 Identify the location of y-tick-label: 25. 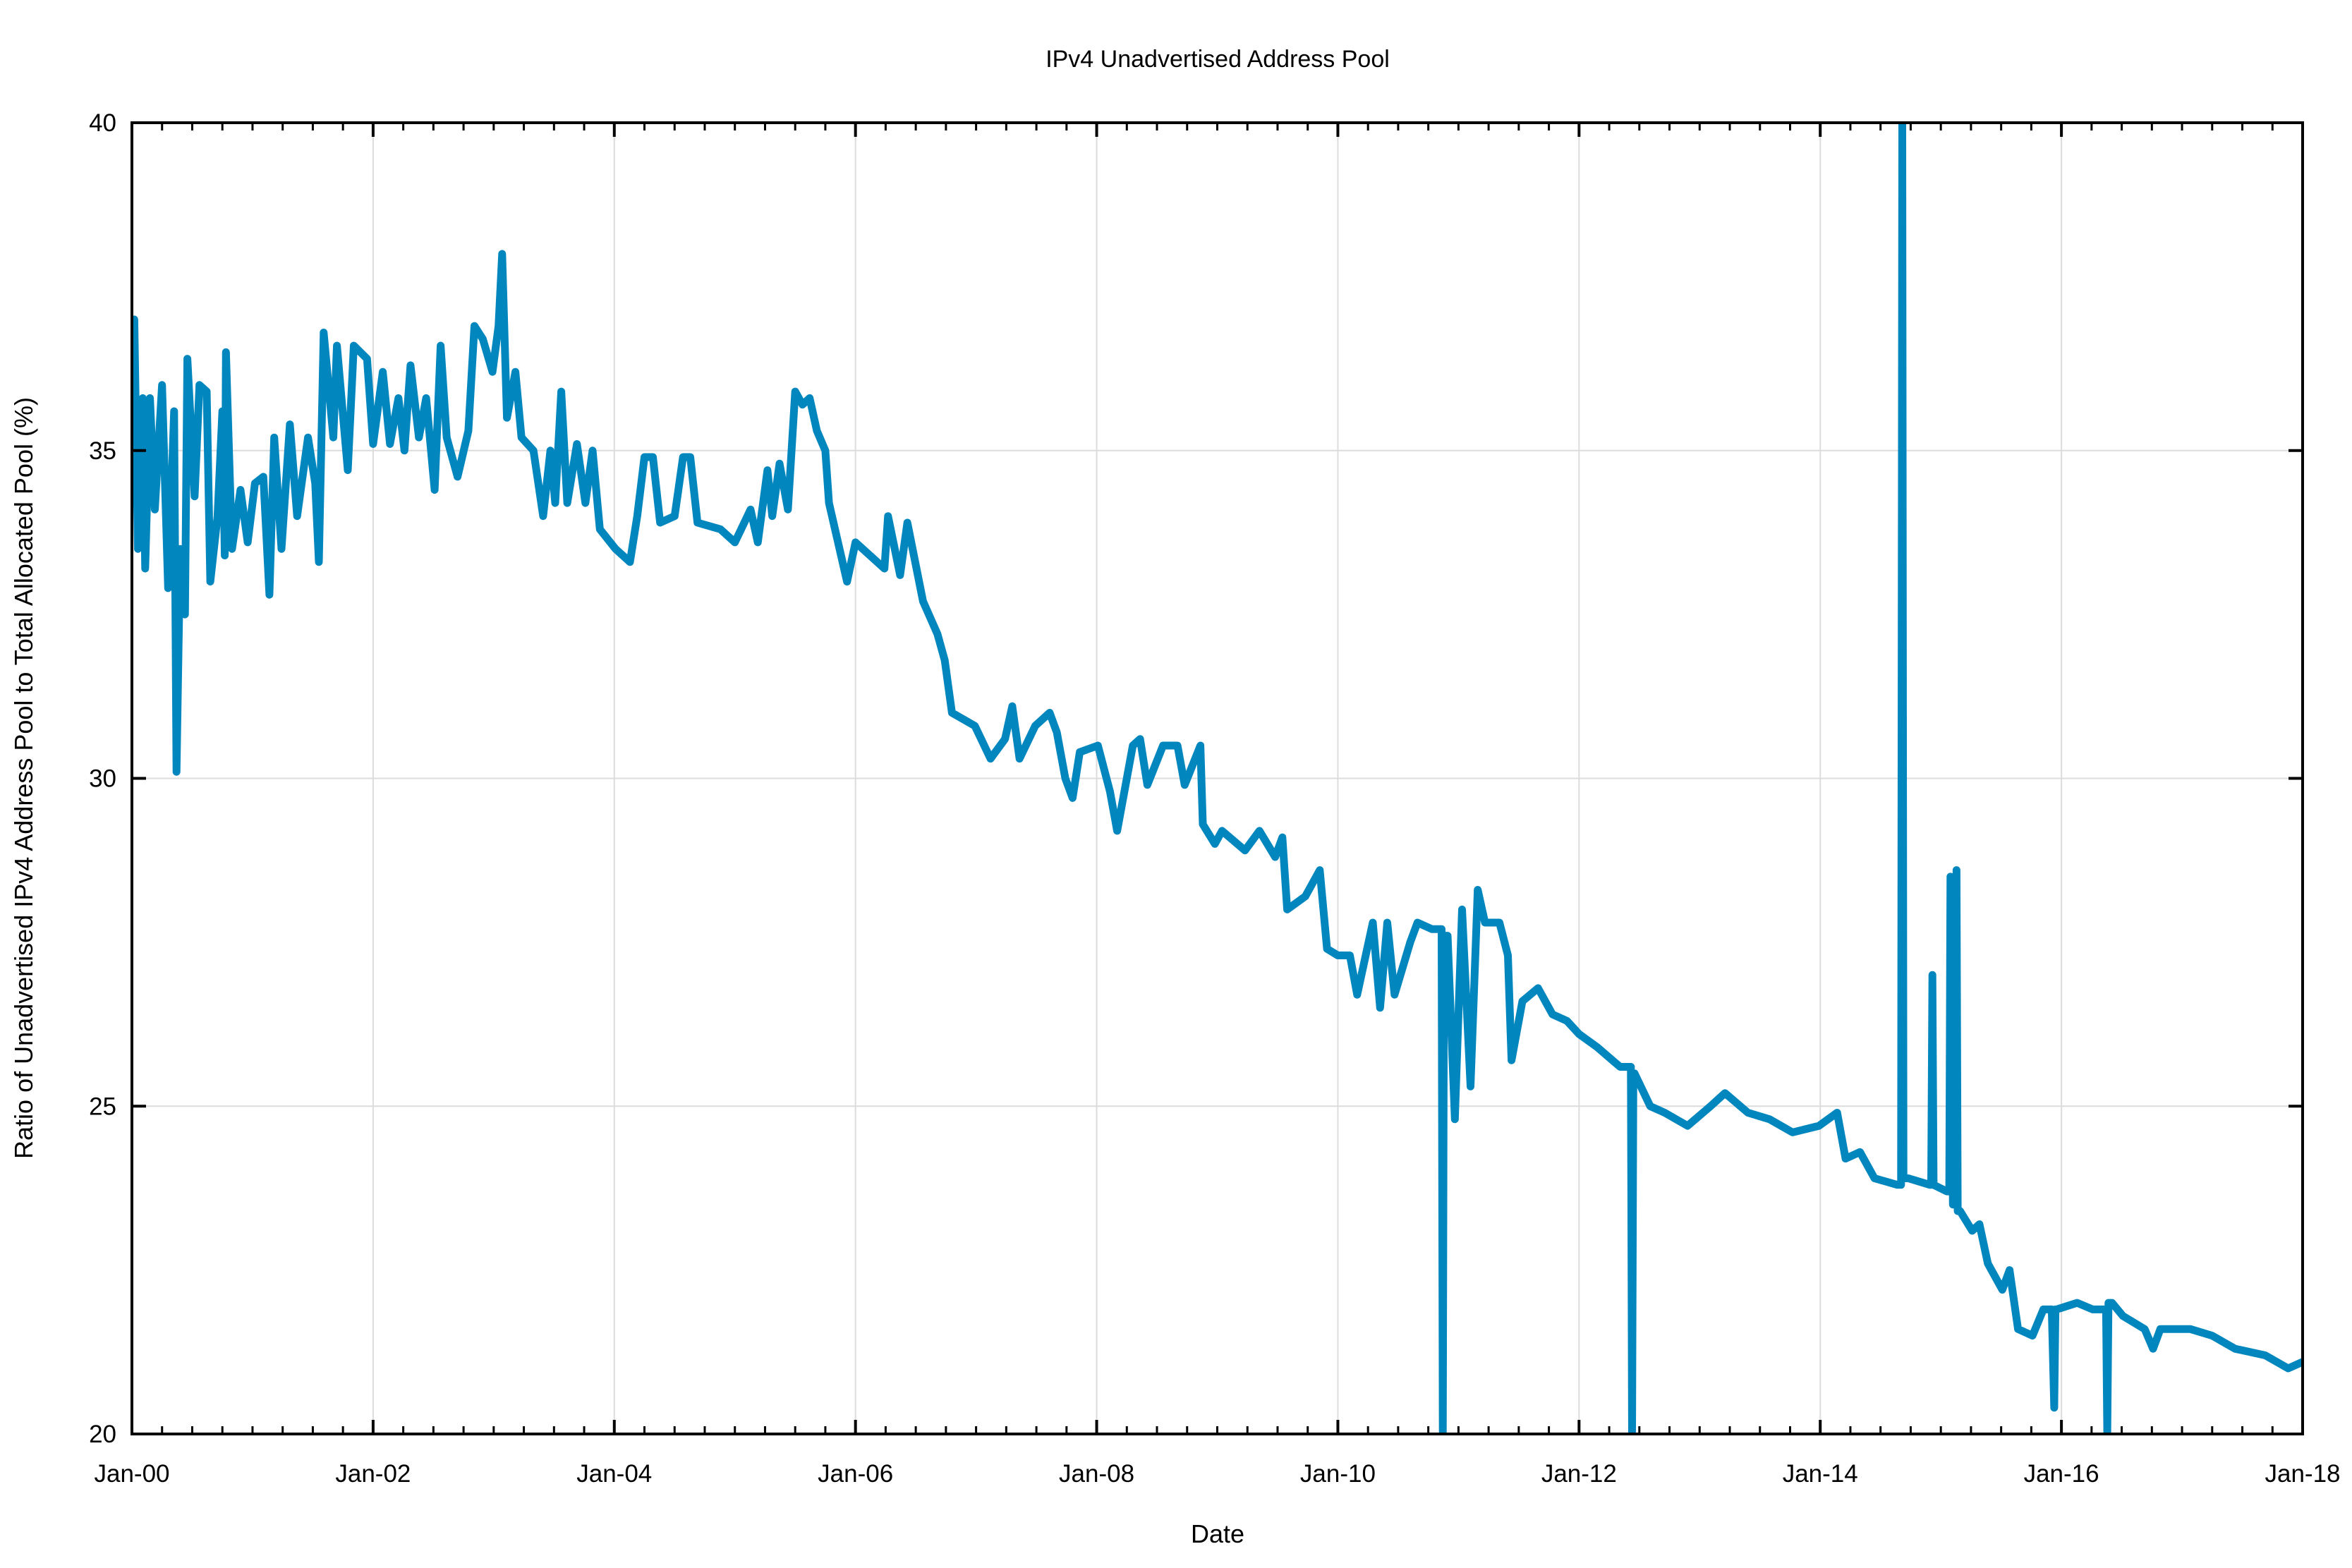
(102, 1106).